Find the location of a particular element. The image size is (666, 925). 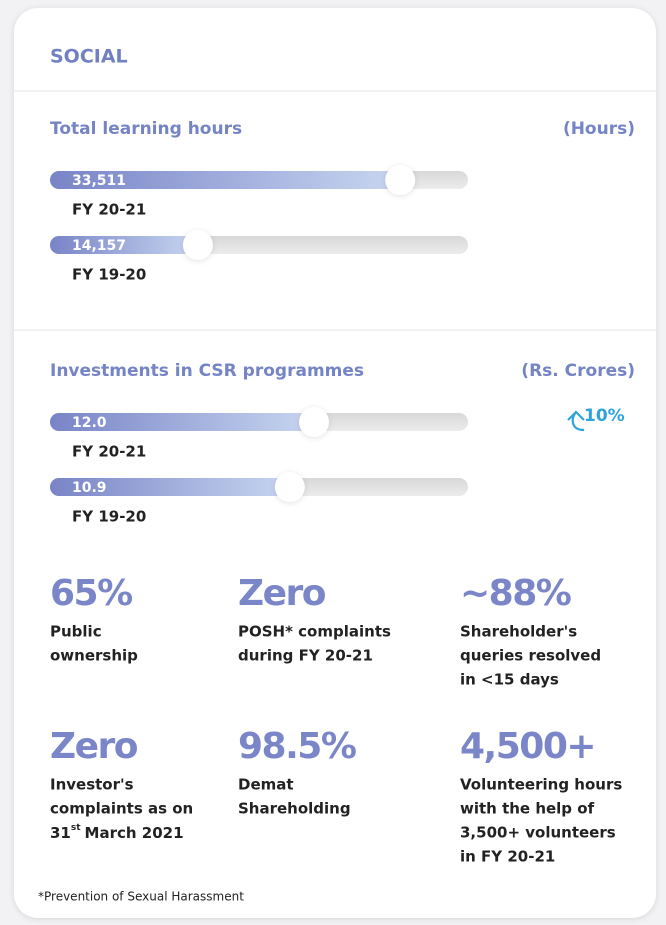

annotation: 10% is located at coordinates (604, 416).